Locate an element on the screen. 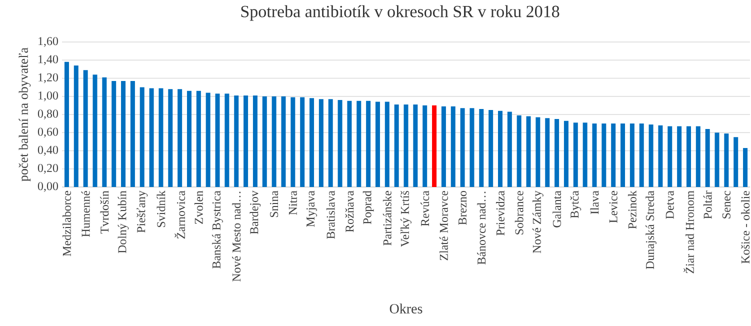  x-tick-label: Banská Bystrica is located at coordinates (217, 229).